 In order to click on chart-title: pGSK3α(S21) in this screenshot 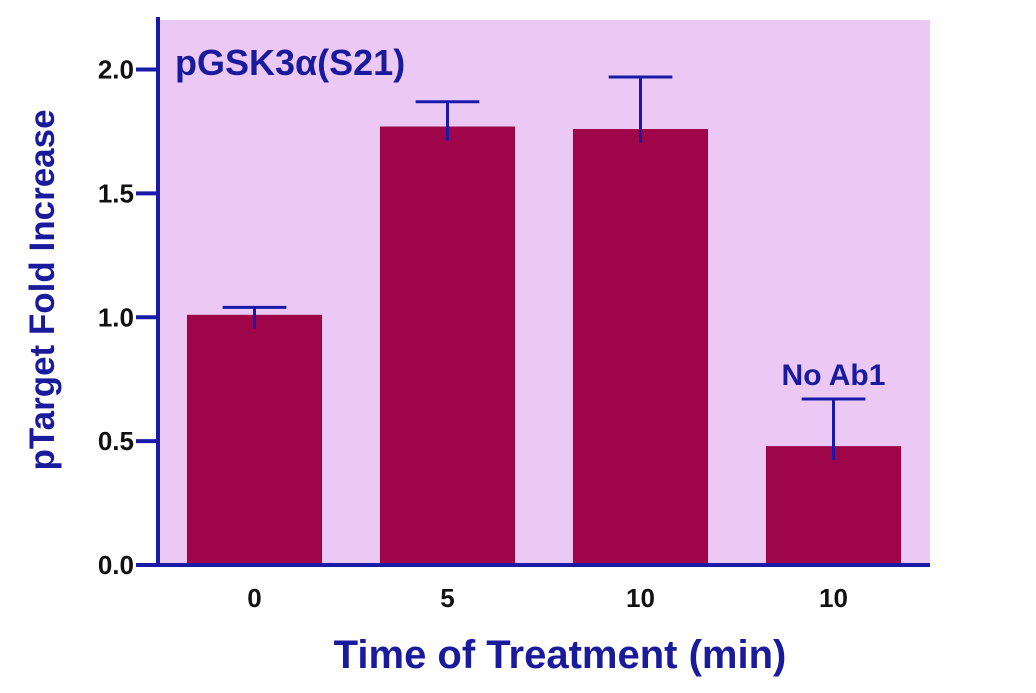, I will do `click(290, 62)`.